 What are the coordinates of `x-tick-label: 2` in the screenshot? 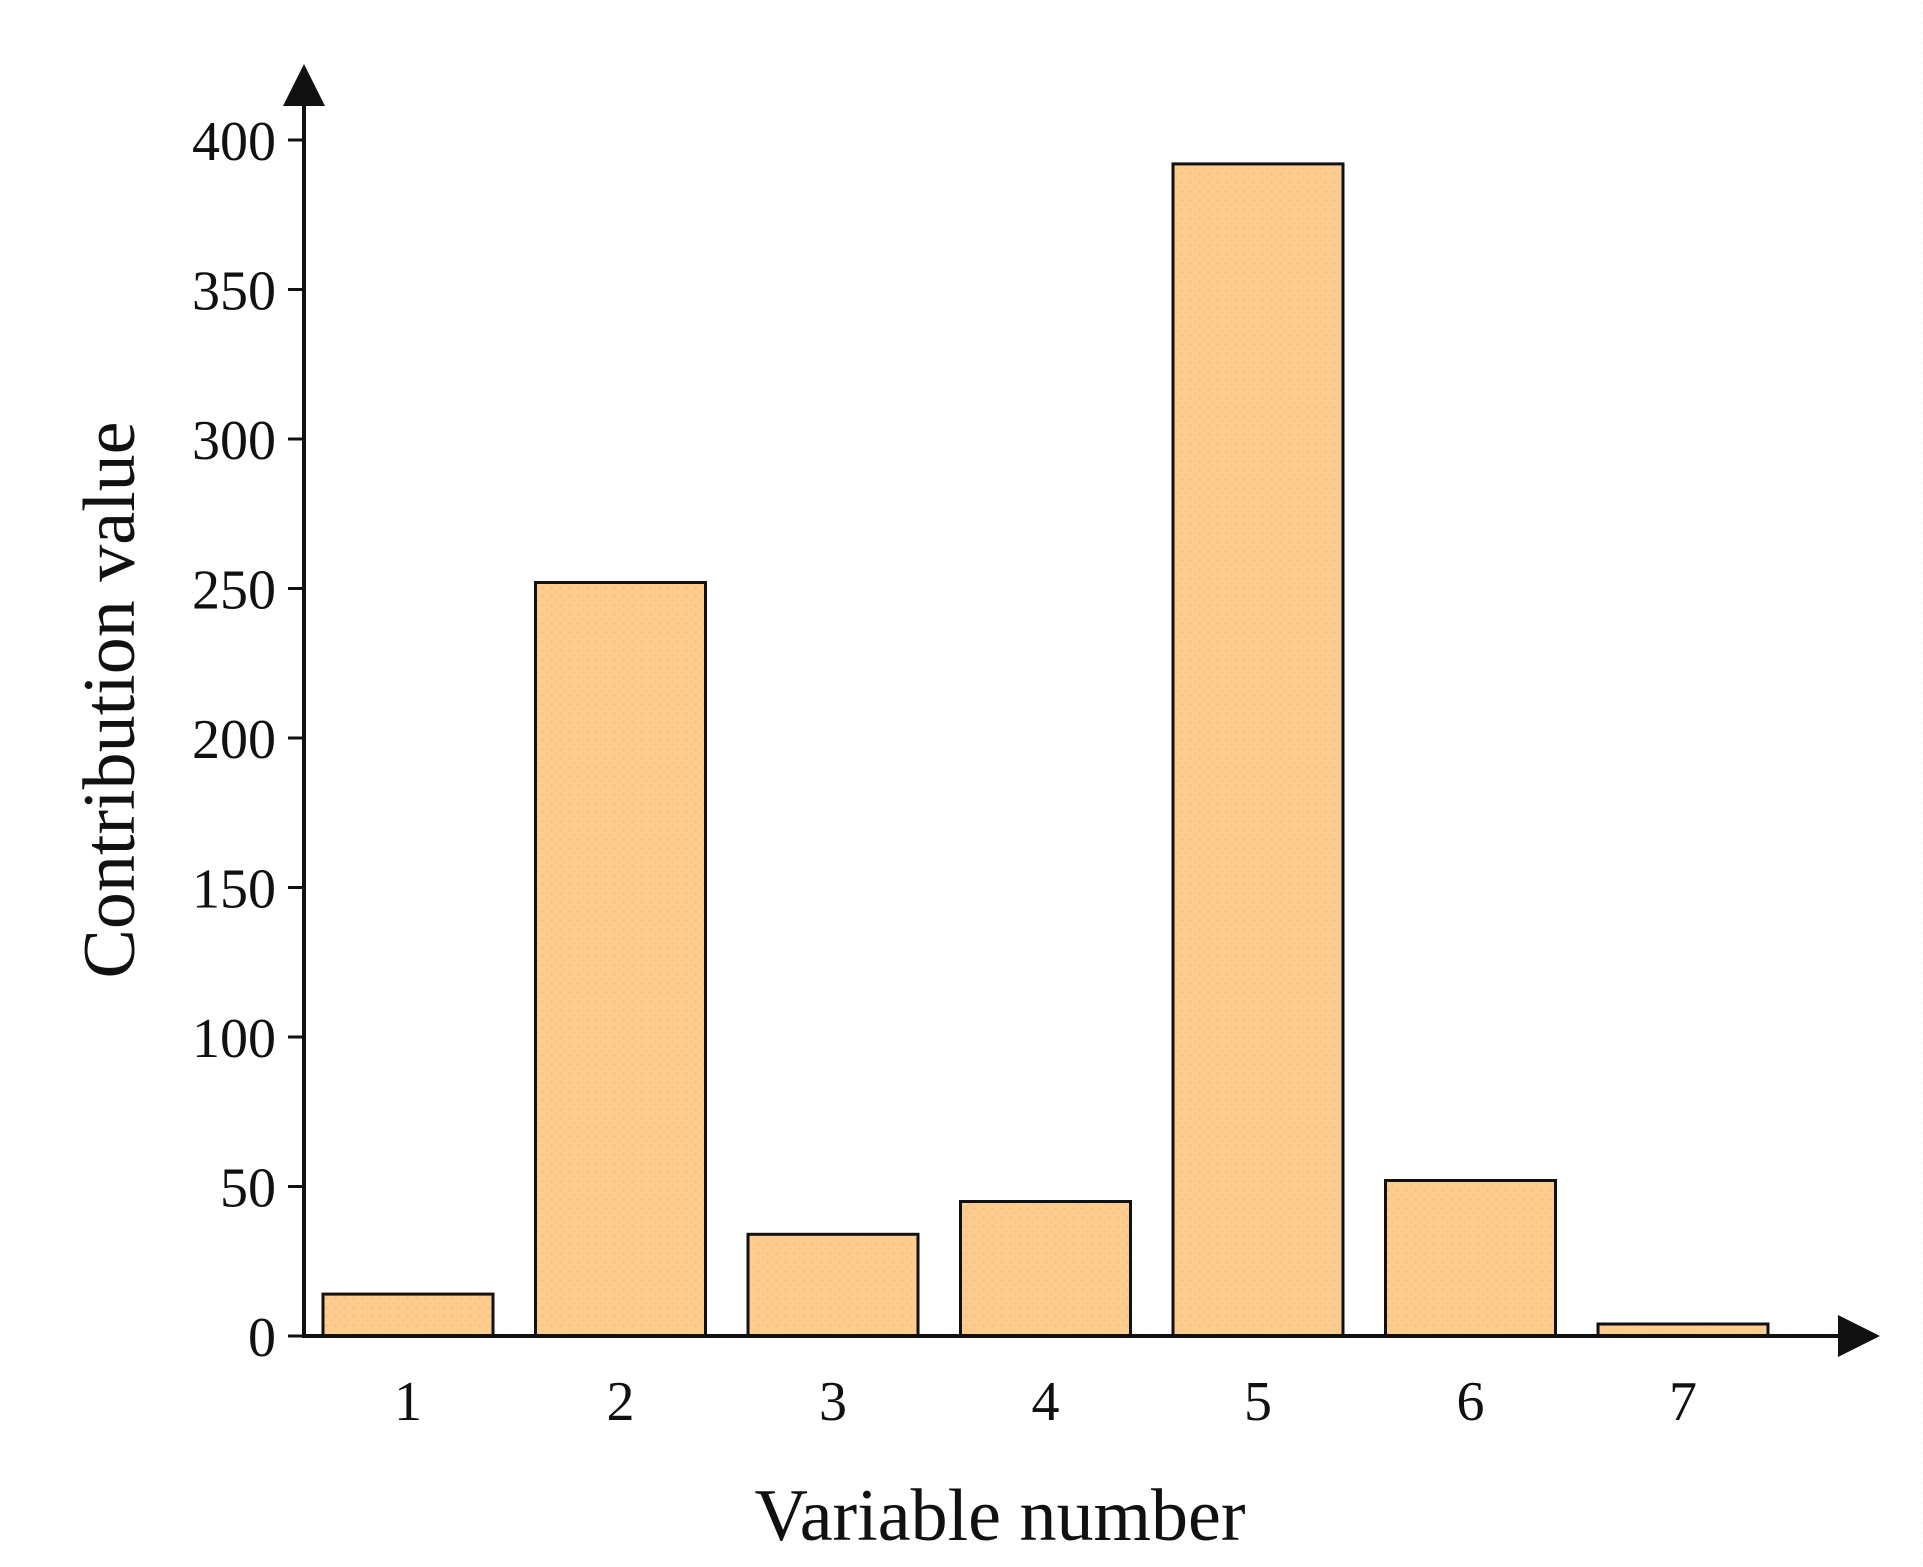 It's located at (621, 1402).